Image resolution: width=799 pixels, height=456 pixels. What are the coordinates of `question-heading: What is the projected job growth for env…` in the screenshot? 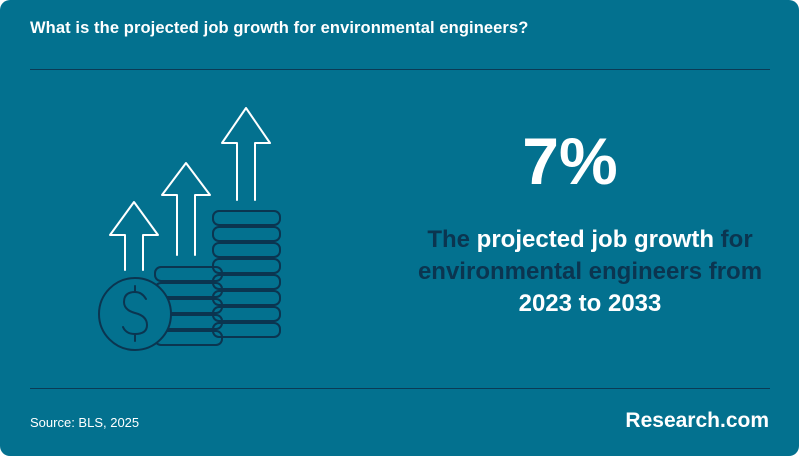 It's located at (279, 28).